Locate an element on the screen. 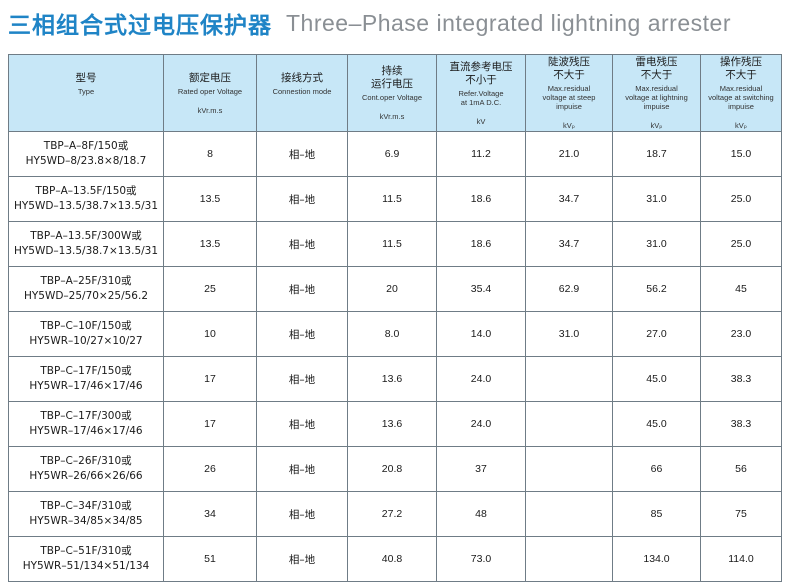 The width and height of the screenshot is (788, 582). model-line: TBP–C–34F/310或 is located at coordinates (86, 506).